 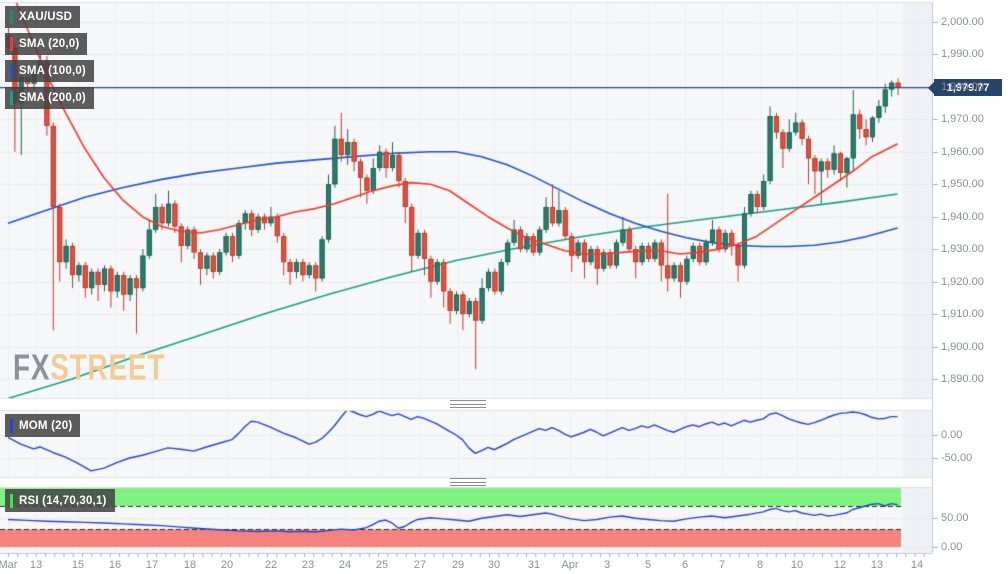 I want to click on panel-resize-handle-mom, so click(x=468, y=404).